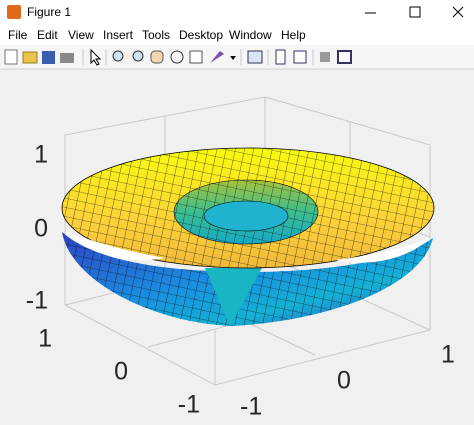 Image resolution: width=474 pixels, height=425 pixels. Describe the element at coordinates (293, 35) in the screenshot. I see `menu-item: Help` at that location.